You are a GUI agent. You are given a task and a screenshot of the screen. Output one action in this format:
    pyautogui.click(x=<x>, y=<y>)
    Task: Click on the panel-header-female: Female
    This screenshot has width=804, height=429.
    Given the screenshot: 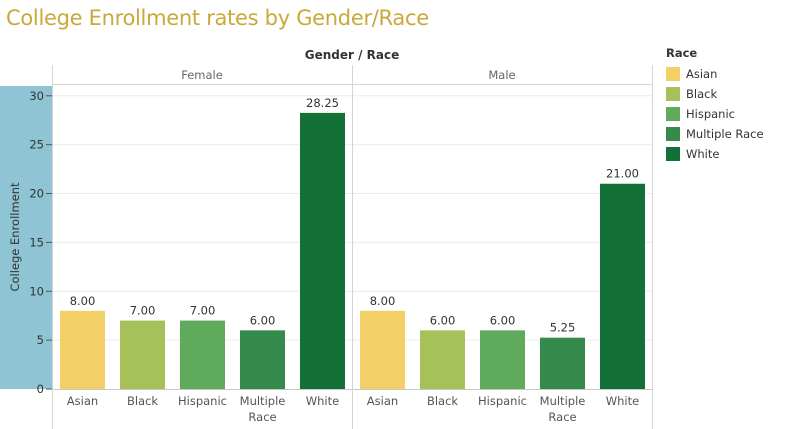 What is the action you would take?
    pyautogui.click(x=202, y=75)
    